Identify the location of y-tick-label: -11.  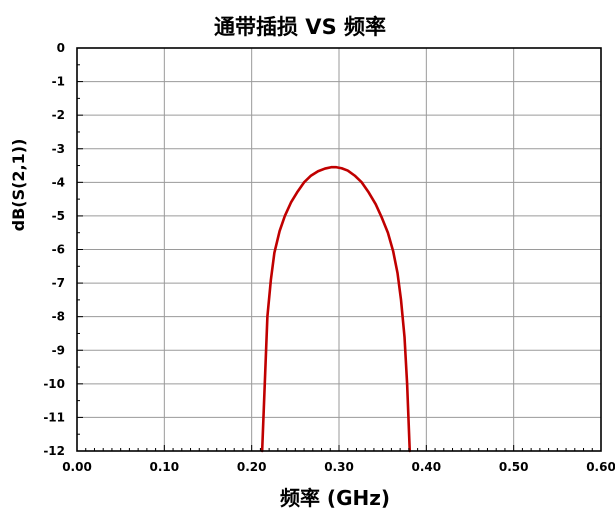
(54, 417).